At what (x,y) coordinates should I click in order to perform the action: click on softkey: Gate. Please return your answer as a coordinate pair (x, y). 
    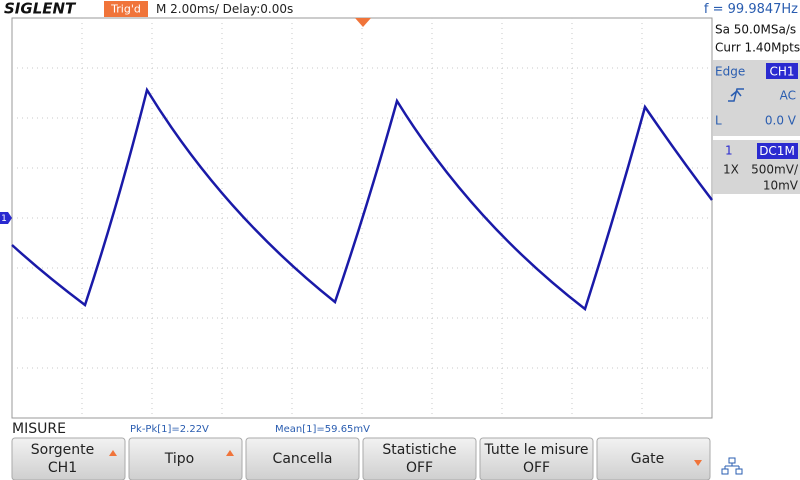
    Looking at the image, I should click on (653, 458).